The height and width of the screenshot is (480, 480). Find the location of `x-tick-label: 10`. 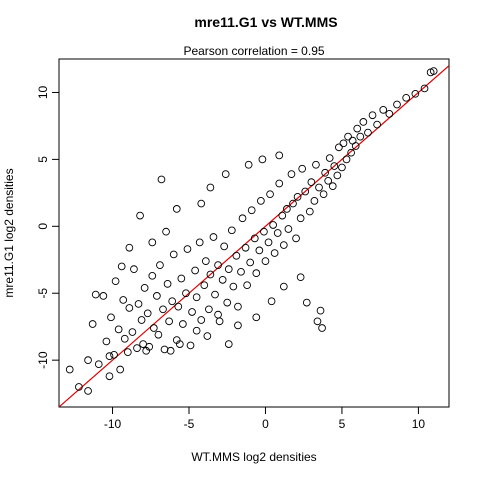

x-tick-label: 10 is located at coordinates (419, 424).